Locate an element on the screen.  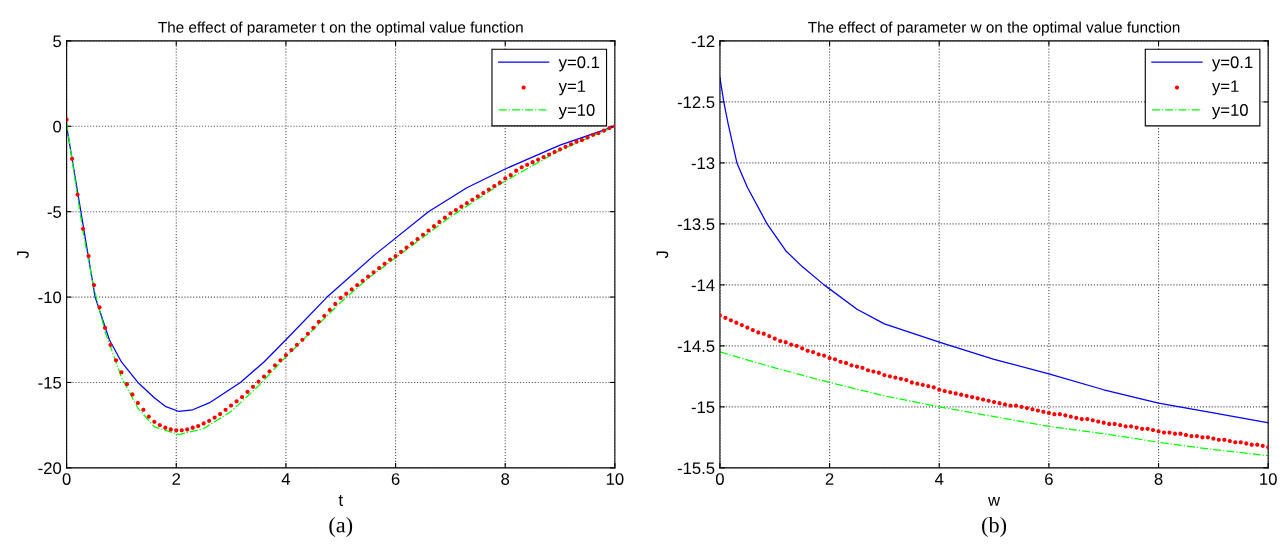
y-tick-label: -13 is located at coordinates (703, 163).